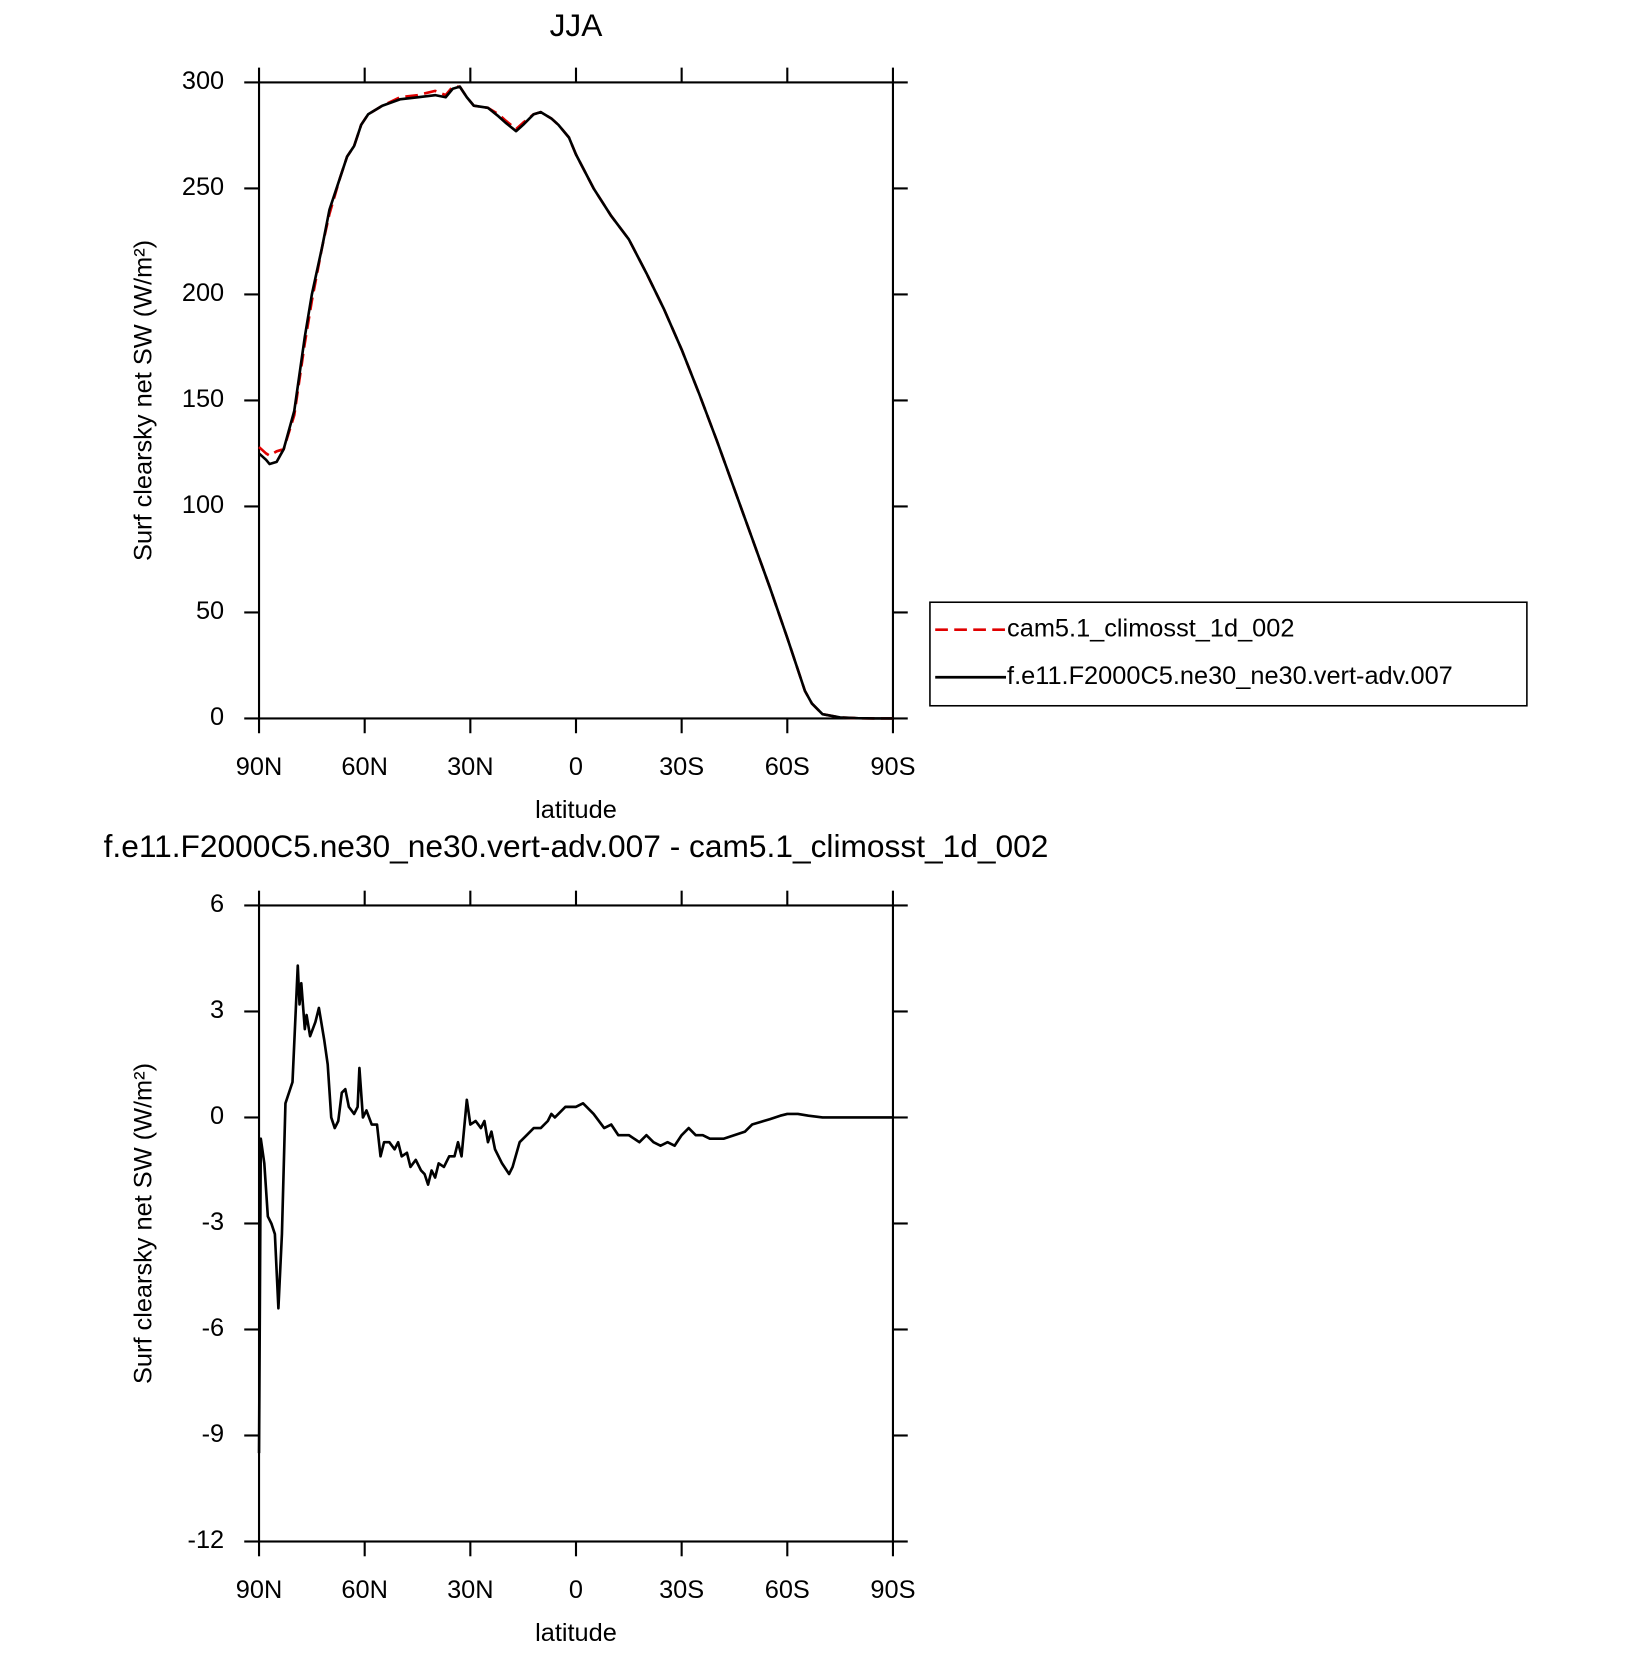 The image size is (1638, 1663). I want to click on legend-label: cam5.1_climosst_1d_002, so click(1150, 628).